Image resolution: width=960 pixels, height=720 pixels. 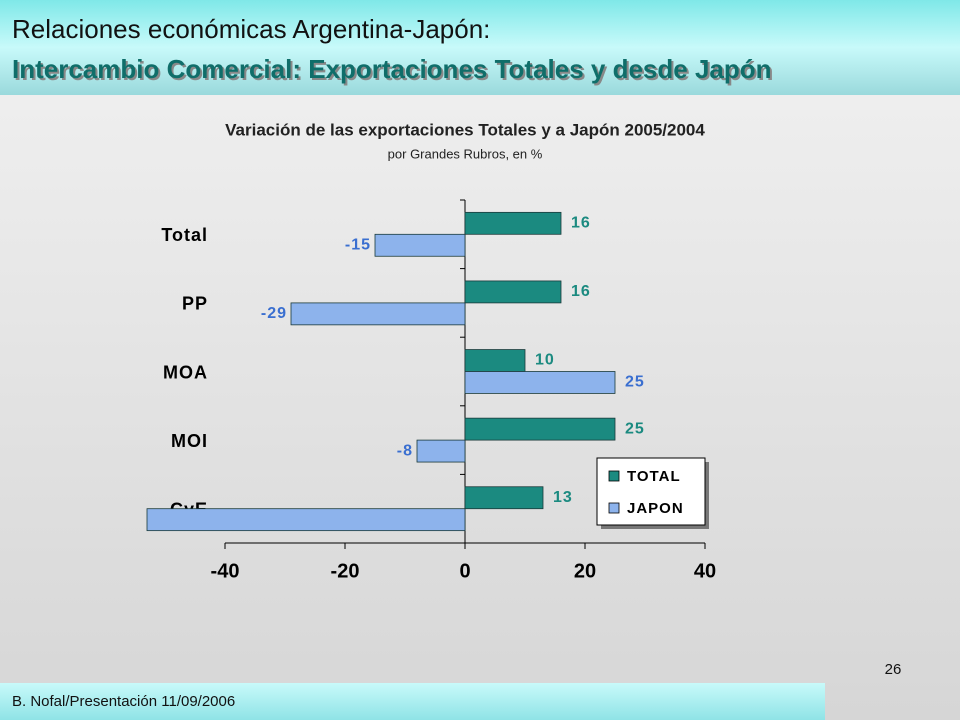 What do you see at coordinates (189, 441) in the screenshot?
I see `category-label: MOI` at bounding box center [189, 441].